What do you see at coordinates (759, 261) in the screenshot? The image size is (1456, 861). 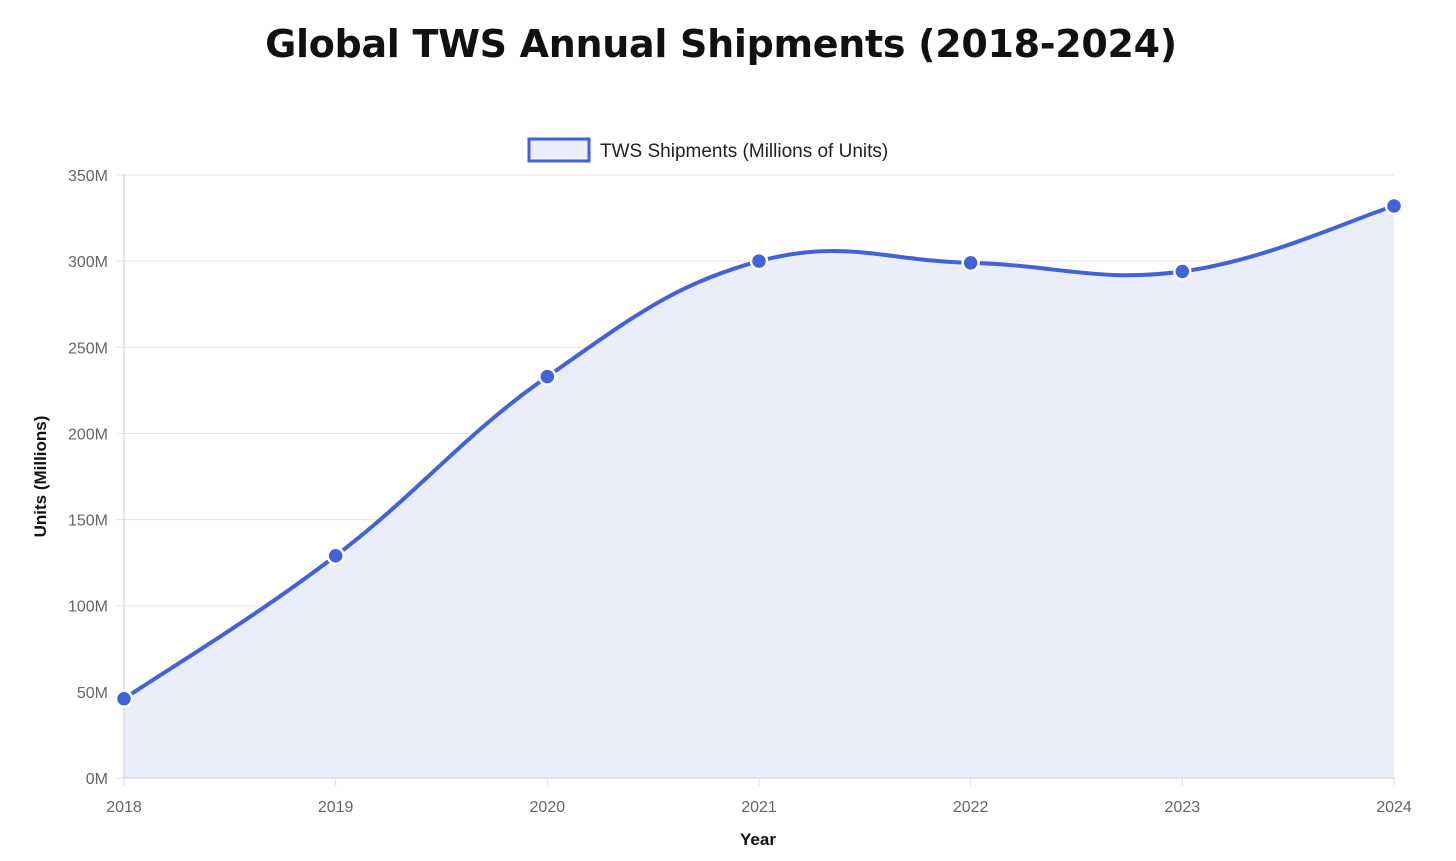 I see `data-point-2021` at bounding box center [759, 261].